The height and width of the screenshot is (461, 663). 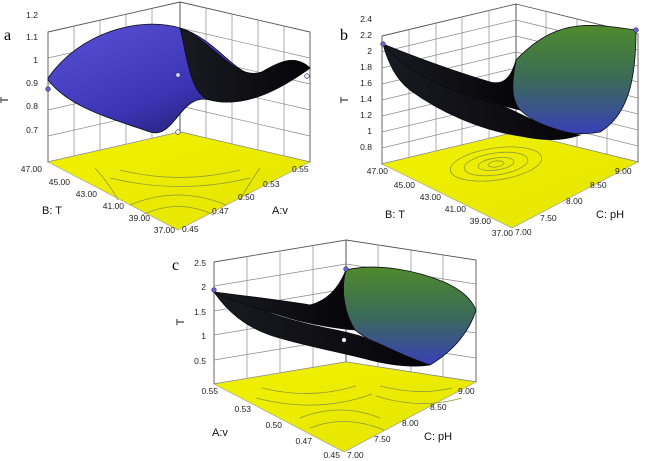 I want to click on y-tick-label: 0.47, so click(x=303, y=441).